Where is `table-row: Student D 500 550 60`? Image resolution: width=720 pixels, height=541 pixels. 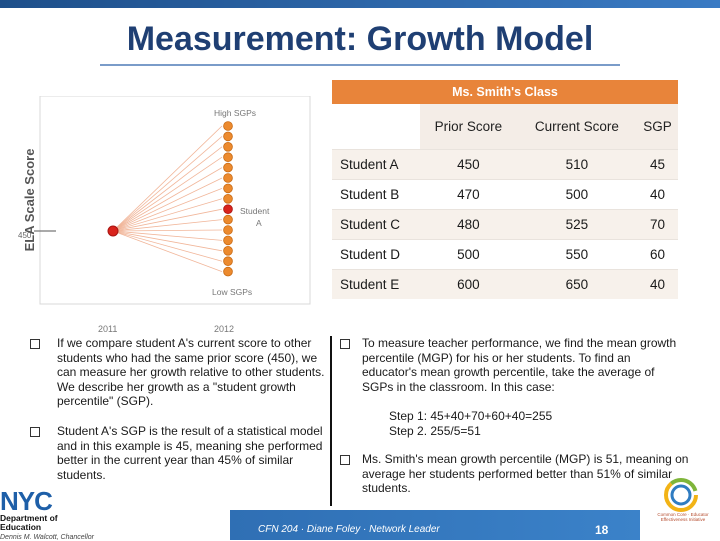
table-row: Student D 500 550 60 is located at coordinates (505, 254).